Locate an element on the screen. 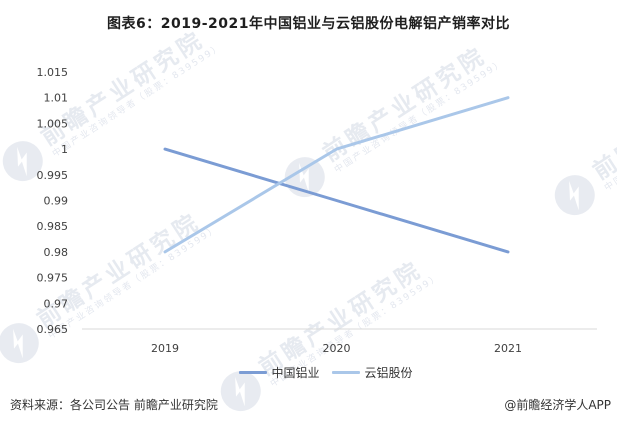  x-axis-tick-label: 2019 is located at coordinates (165, 348).